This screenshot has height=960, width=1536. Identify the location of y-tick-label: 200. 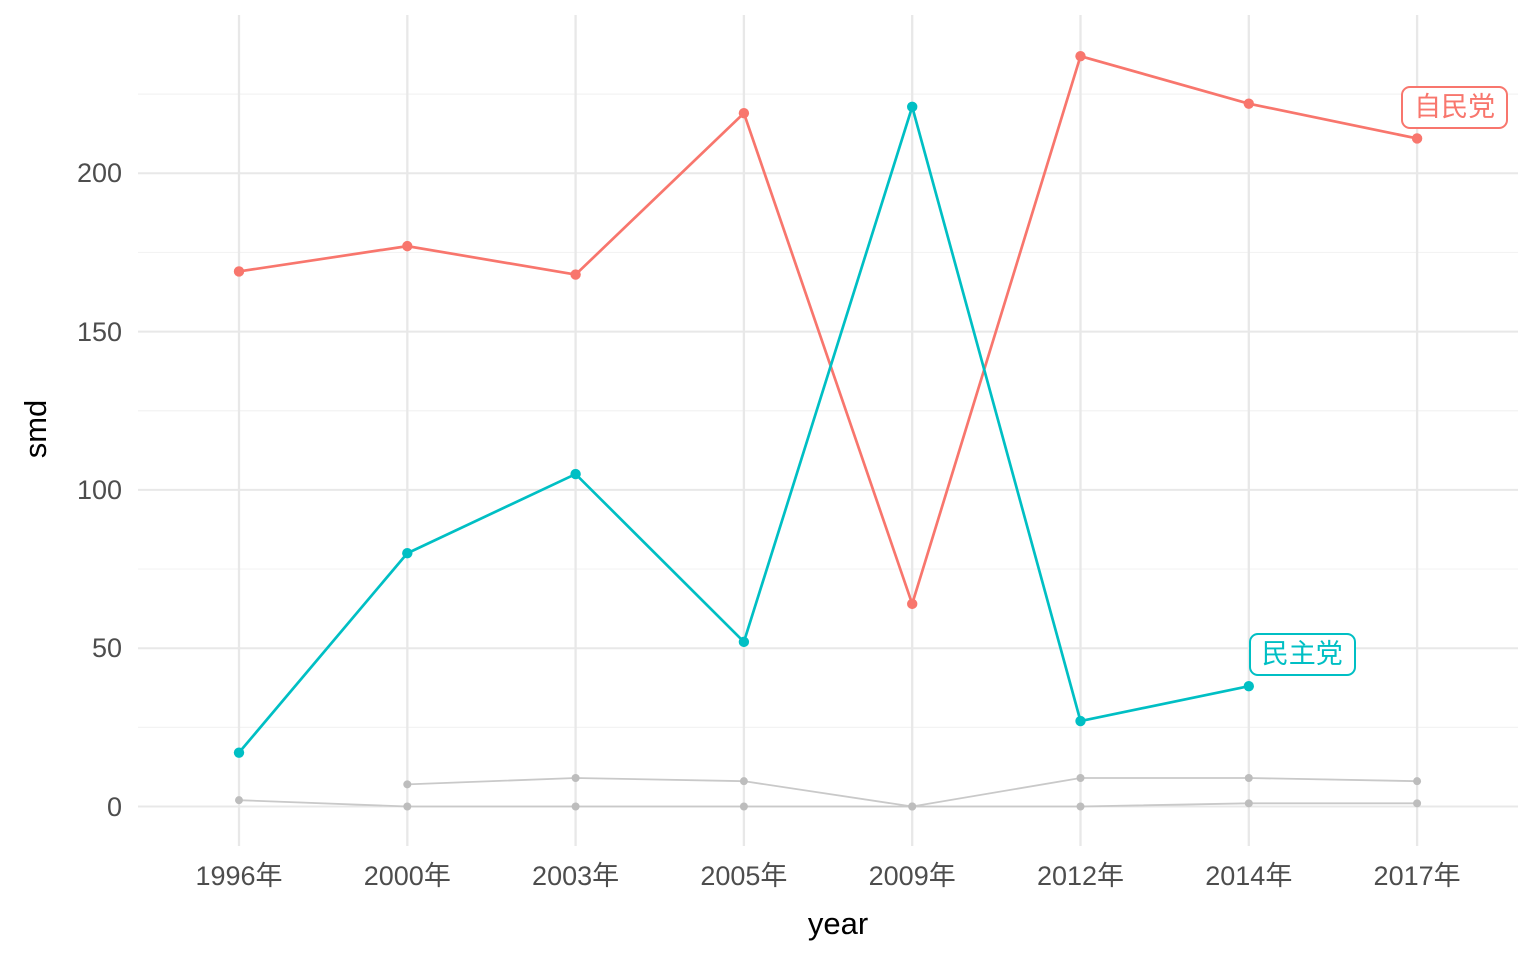
(99, 173).